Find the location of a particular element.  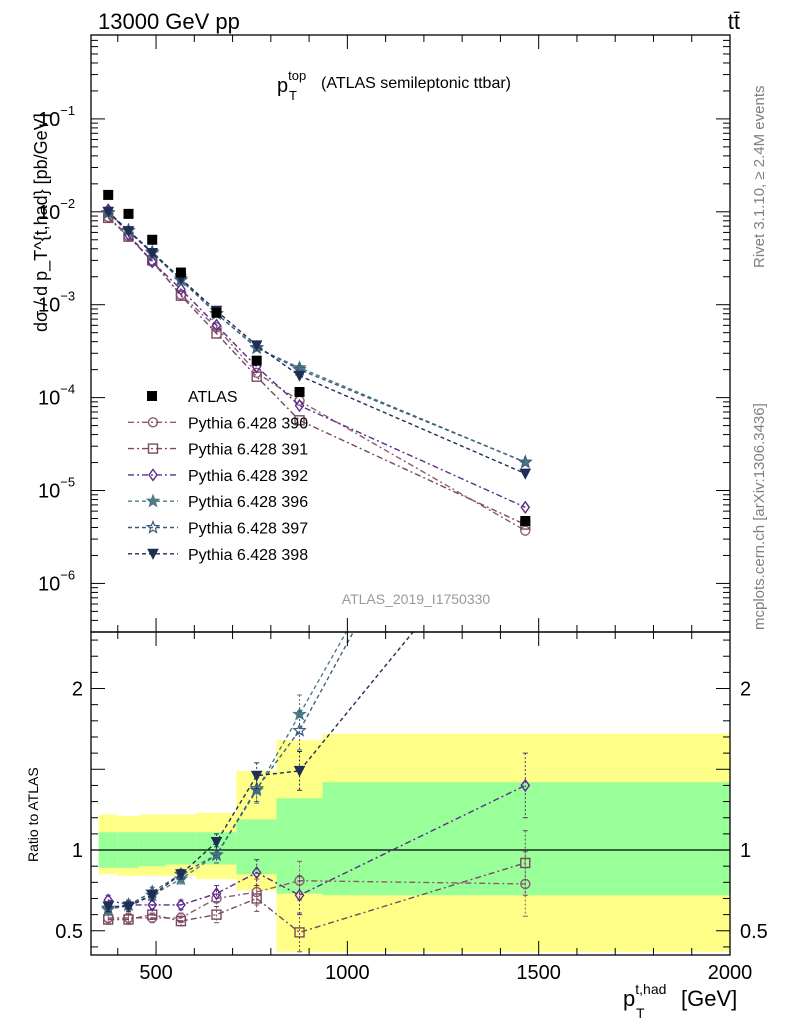

legend-label-s391: Pythia 6.428 391 is located at coordinates (248, 450).